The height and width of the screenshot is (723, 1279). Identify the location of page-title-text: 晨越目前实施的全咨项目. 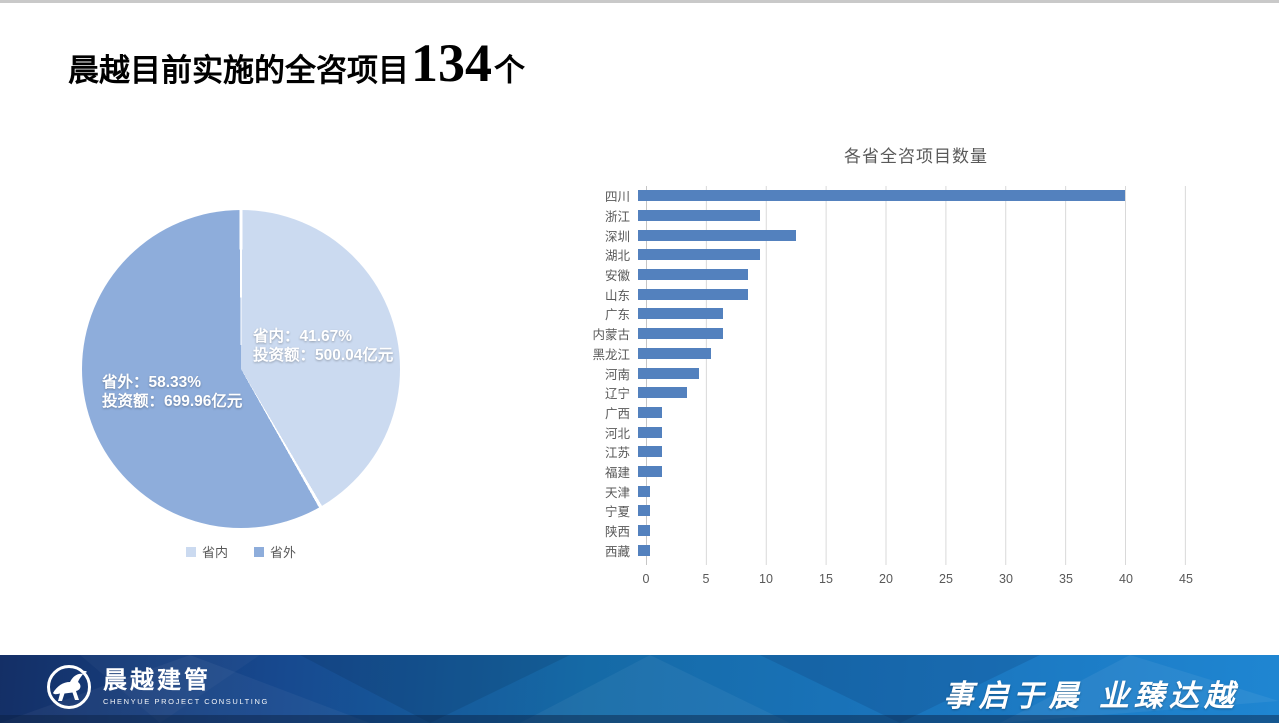
(238, 70).